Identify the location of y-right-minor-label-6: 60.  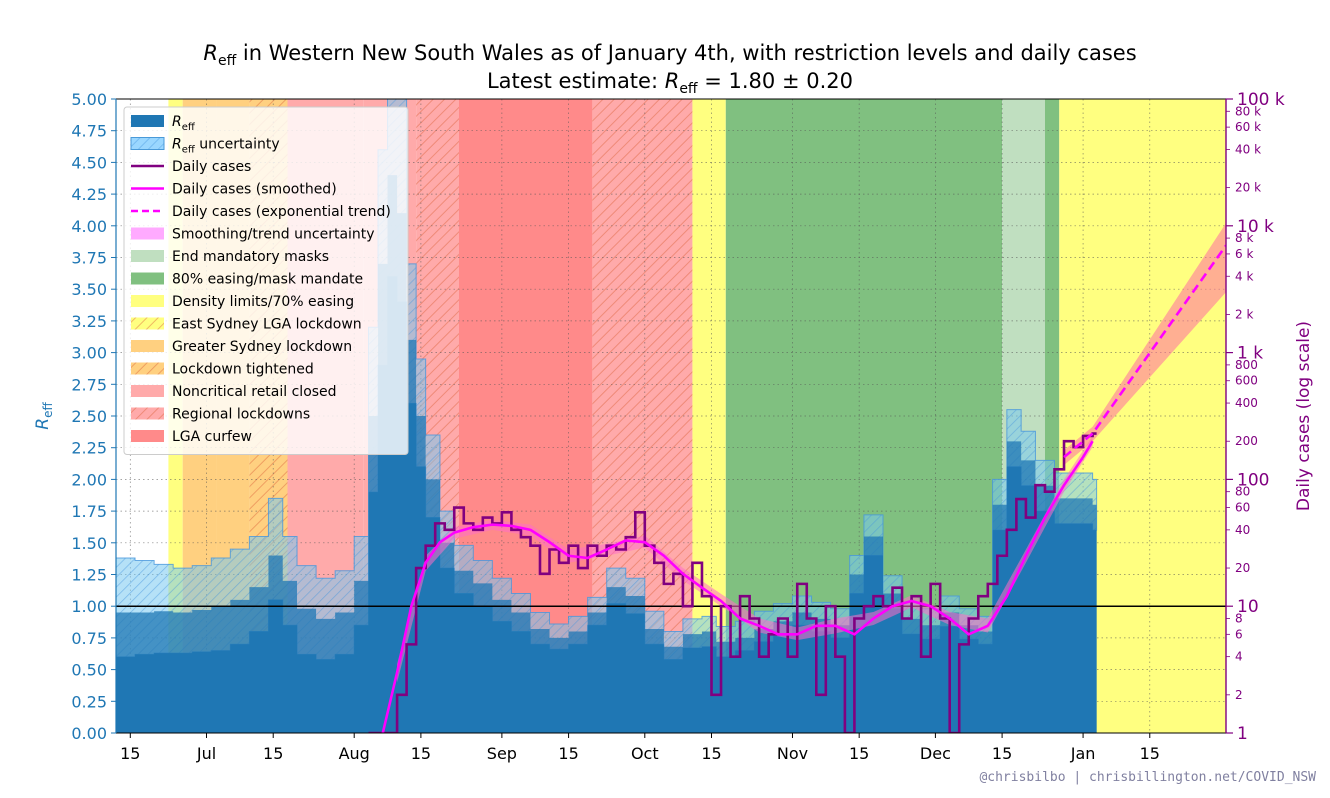
(1242, 508).